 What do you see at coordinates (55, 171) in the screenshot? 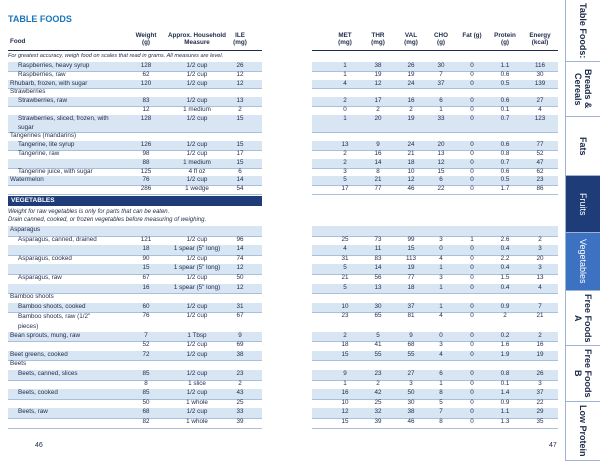
I see `food-name: Tangerine juice, with sugar` at bounding box center [55, 171].